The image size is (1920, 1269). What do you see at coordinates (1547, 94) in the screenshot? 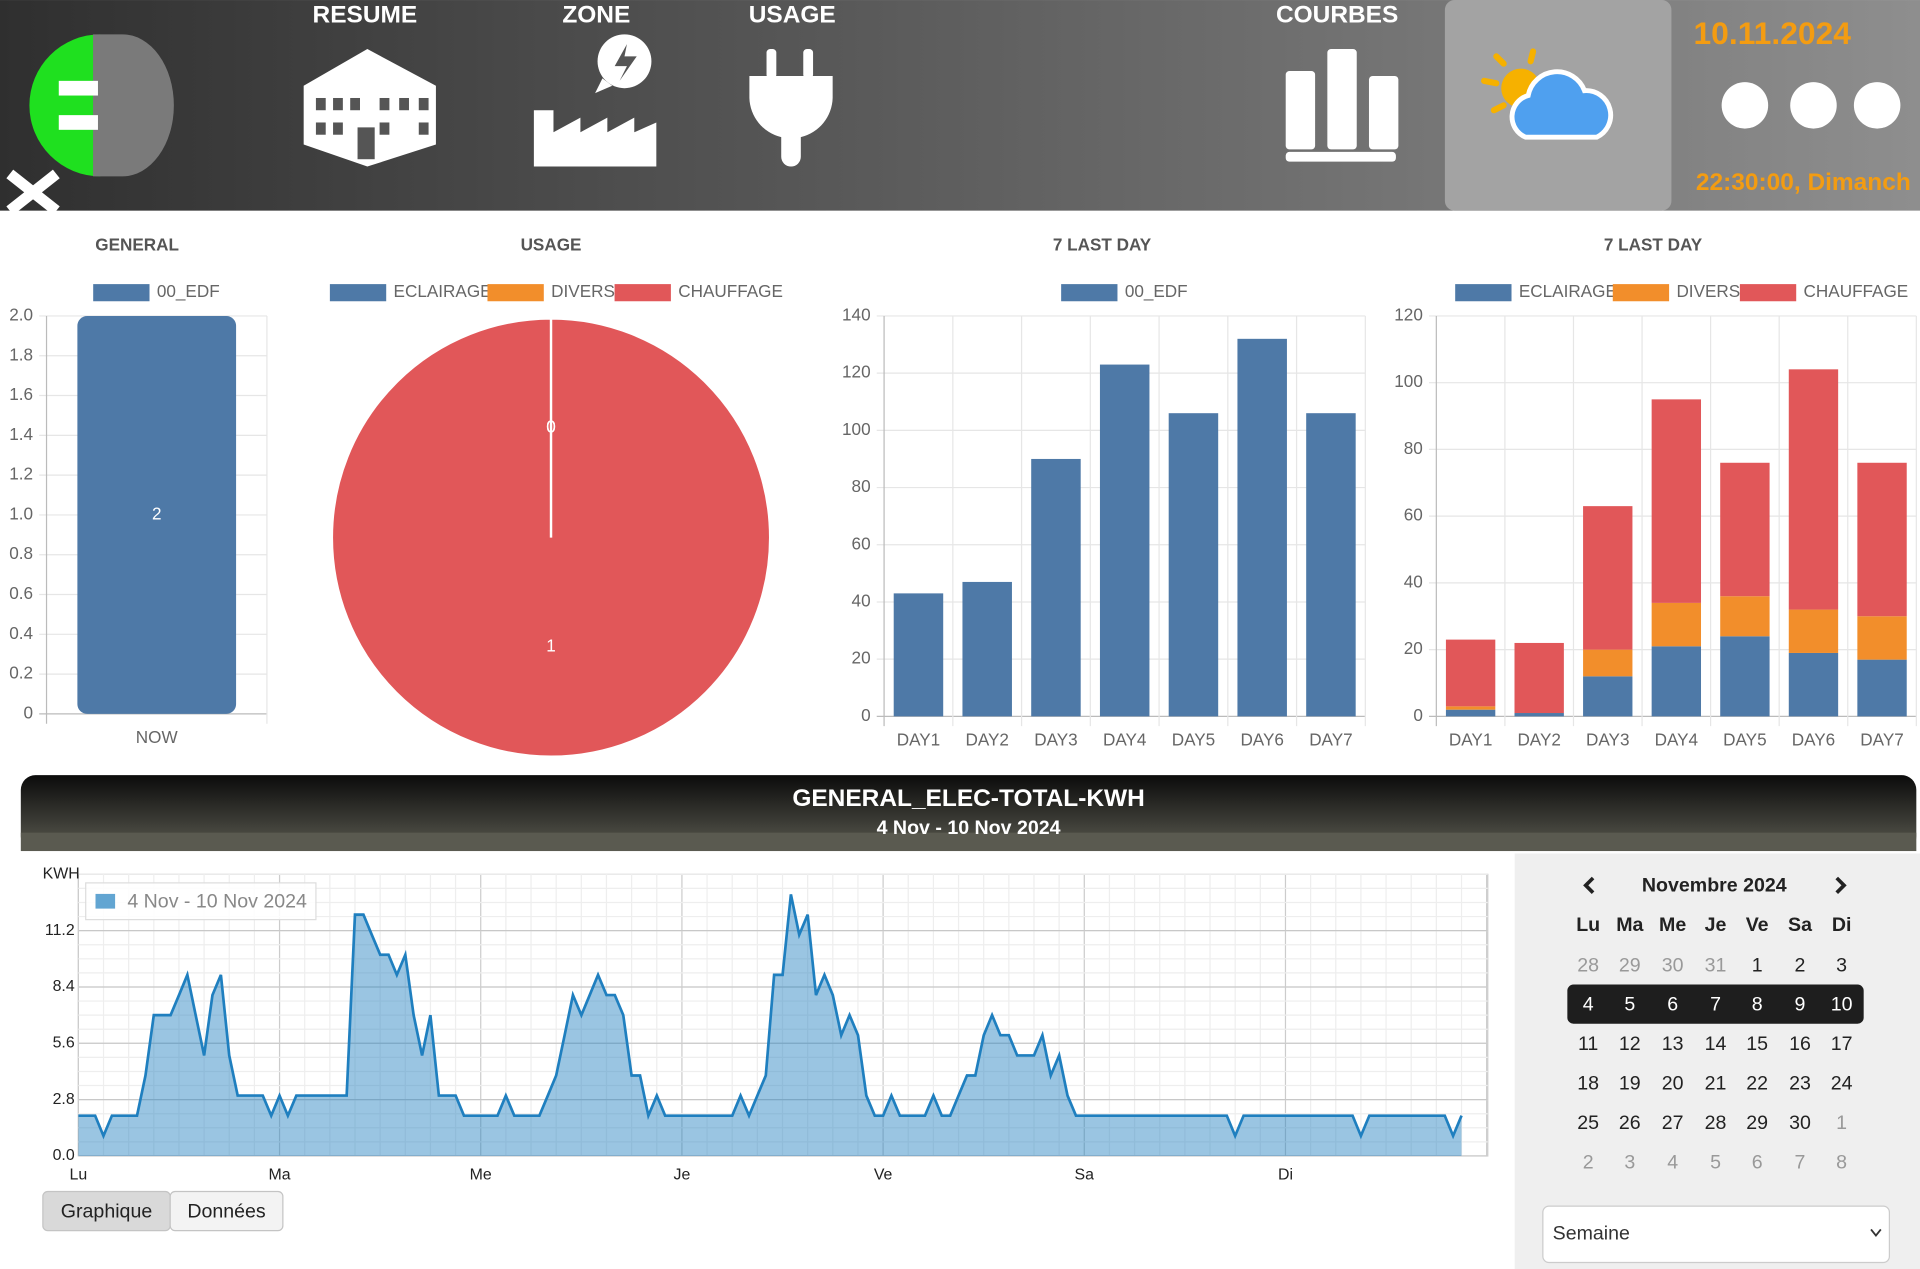
I see `icon-weather` at bounding box center [1547, 94].